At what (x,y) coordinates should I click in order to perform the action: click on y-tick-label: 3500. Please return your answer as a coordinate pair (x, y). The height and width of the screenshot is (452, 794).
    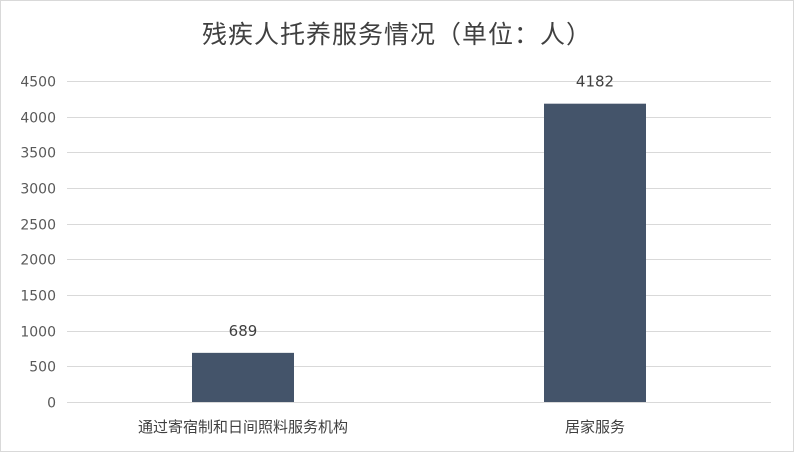
    Looking at the image, I should click on (38, 154).